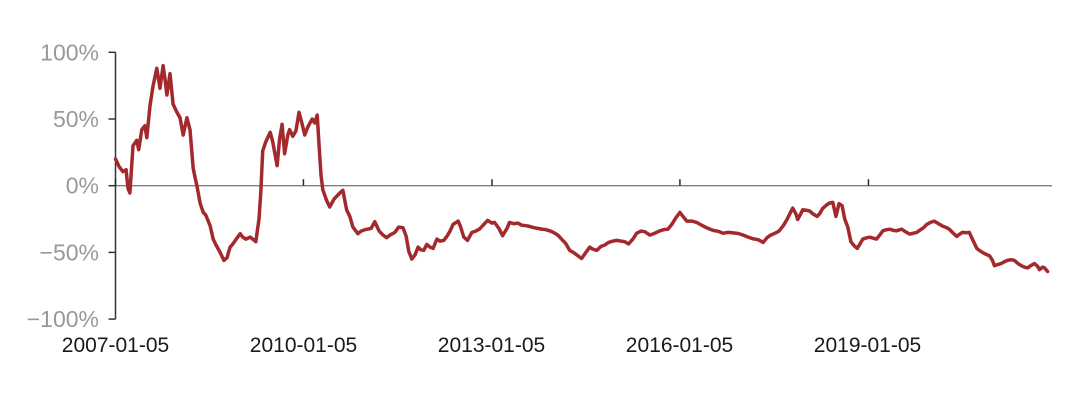  What do you see at coordinates (82, 186) in the screenshot?
I see `y-axis-tick-label: 0%` at bounding box center [82, 186].